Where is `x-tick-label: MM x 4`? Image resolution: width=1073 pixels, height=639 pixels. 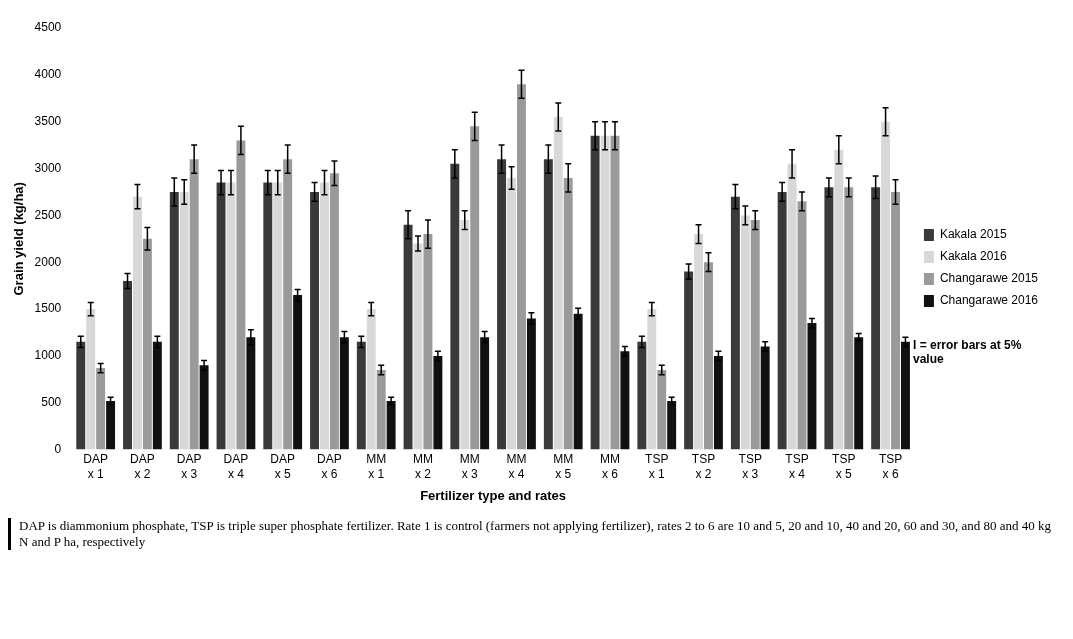 x-tick-label: MM x 4 is located at coordinates (516, 466).